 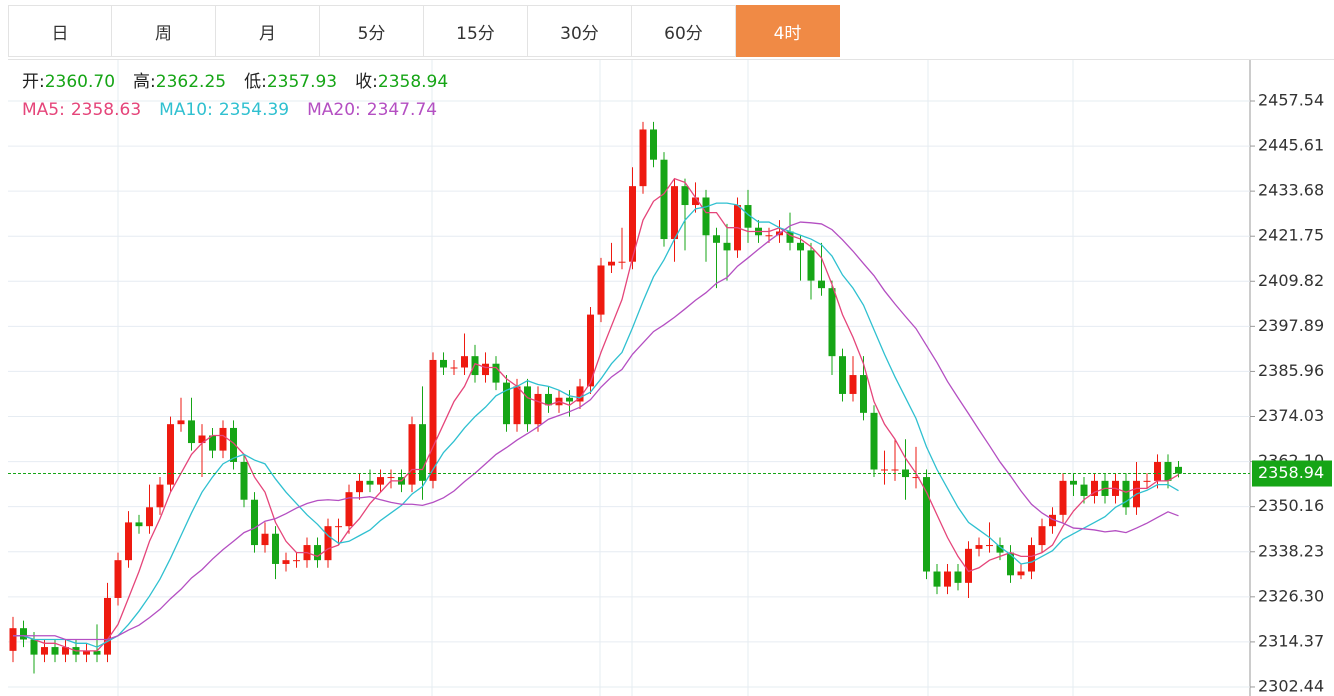 What do you see at coordinates (1291, 415) in the screenshot?
I see `y-tick-label: 2374.03` at bounding box center [1291, 415].